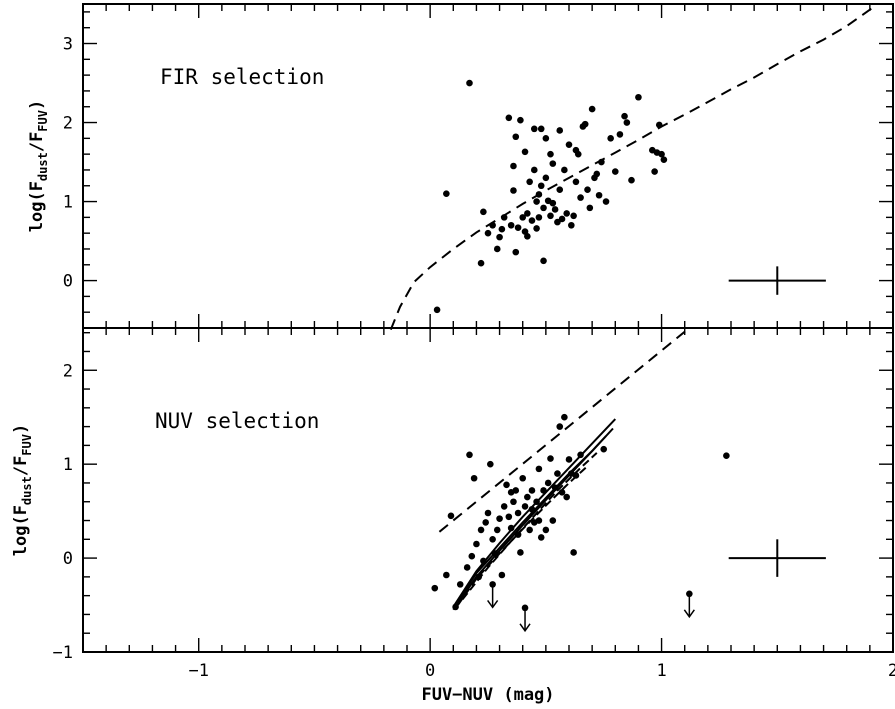  I want to click on tick-labels-group: 0 1 2 3, so click(68, 163).